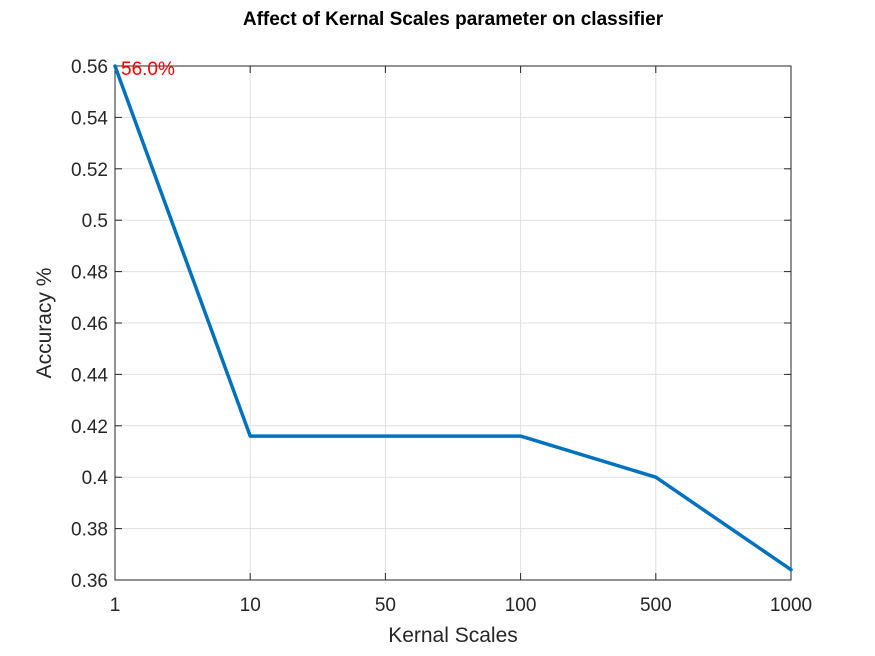 This screenshot has height=656, width=875. I want to click on x-axis-label: Kernal Scales, so click(453, 635).